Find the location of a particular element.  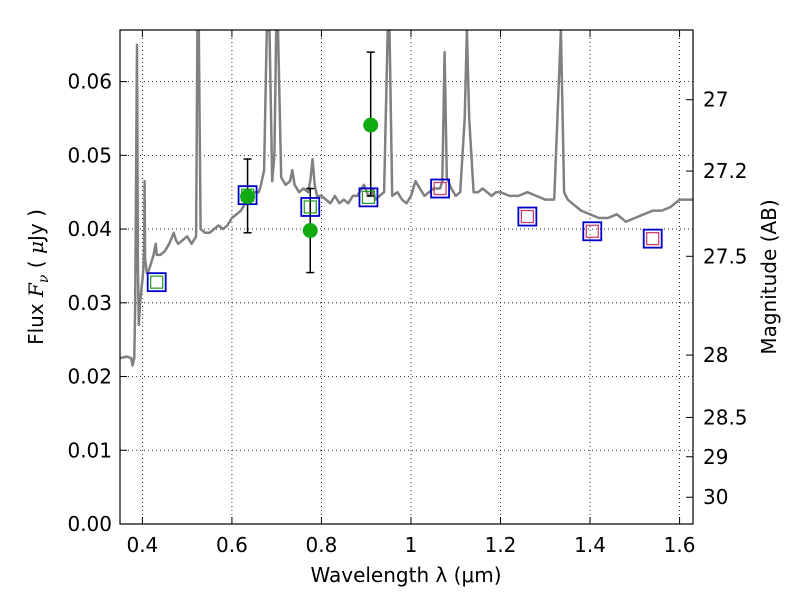

y-tick-label: 0.05 is located at coordinates (89, 155).